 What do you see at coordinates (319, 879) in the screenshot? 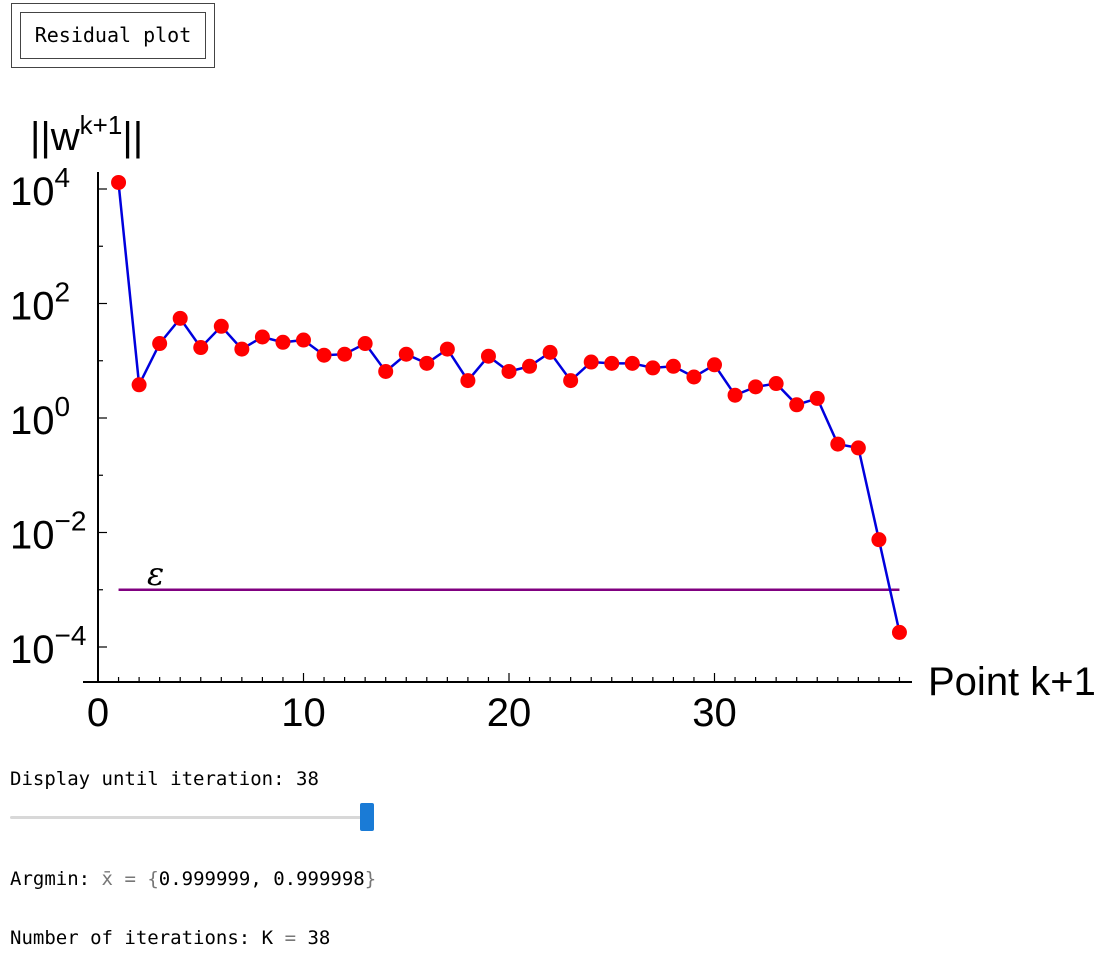
I see `argmin-value-2: 0.999998` at bounding box center [319, 879].